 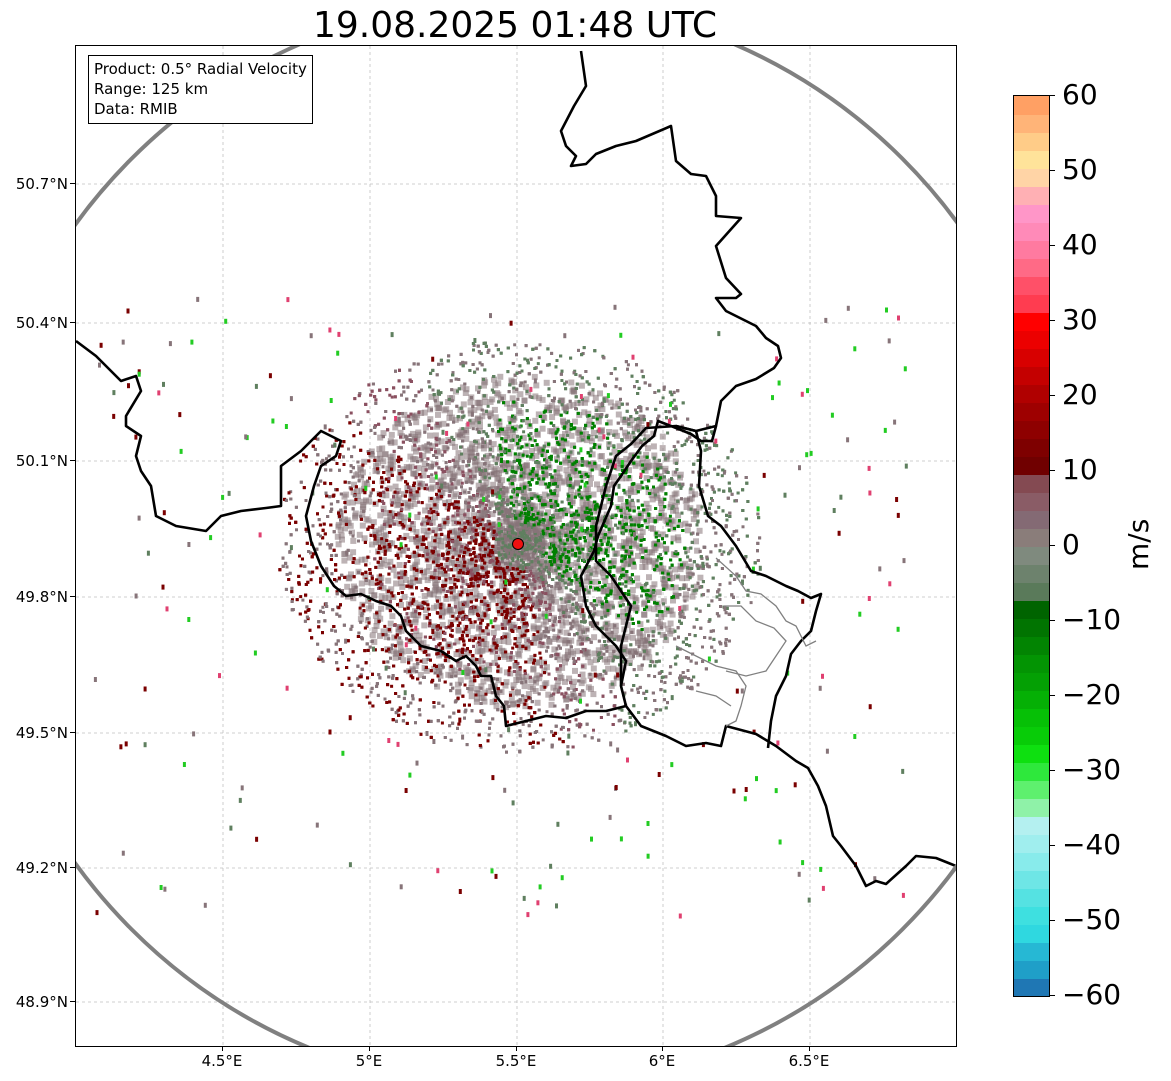 I want to click on lon-label: 5°E, so click(x=369, y=1061).